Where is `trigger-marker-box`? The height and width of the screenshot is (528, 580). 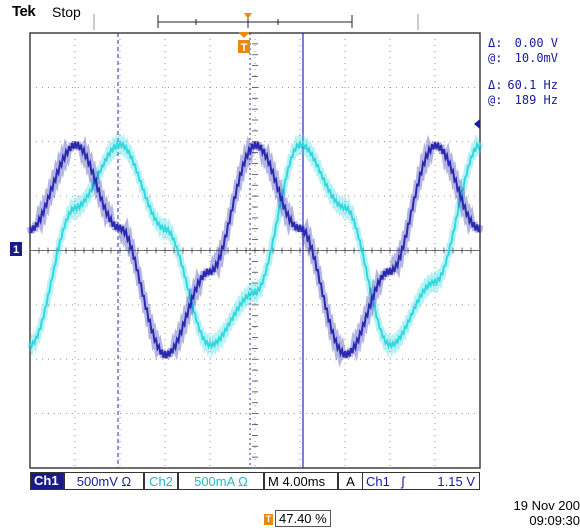 trigger-marker-box is located at coordinates (244, 46).